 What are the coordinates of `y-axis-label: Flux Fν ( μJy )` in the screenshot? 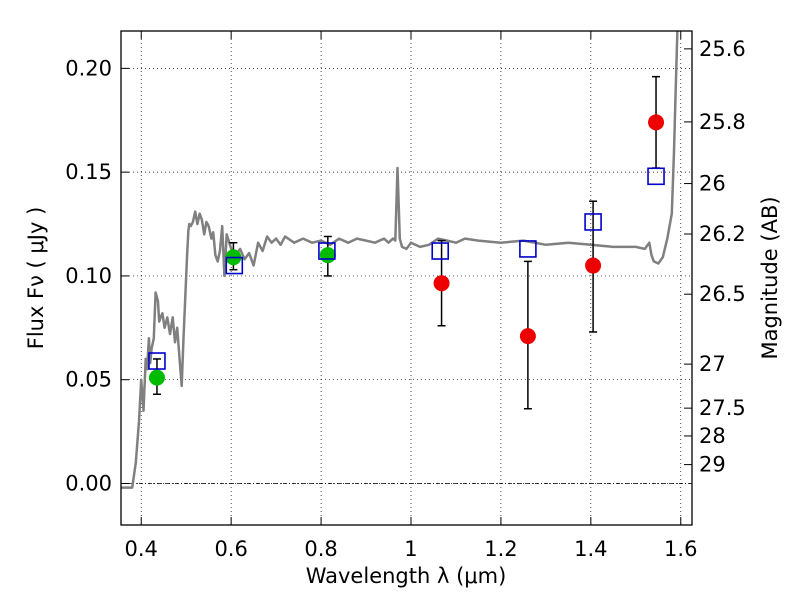 It's located at (36, 278).